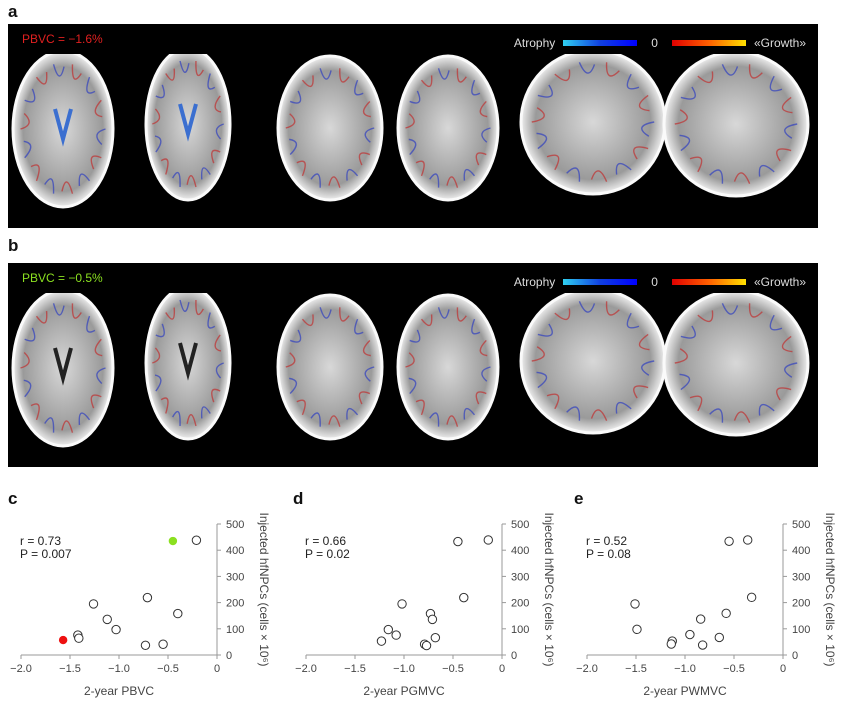  Describe the element at coordinates (685, 691) in the screenshot. I see `x-axis-label: 2-year PWMVC` at that location.